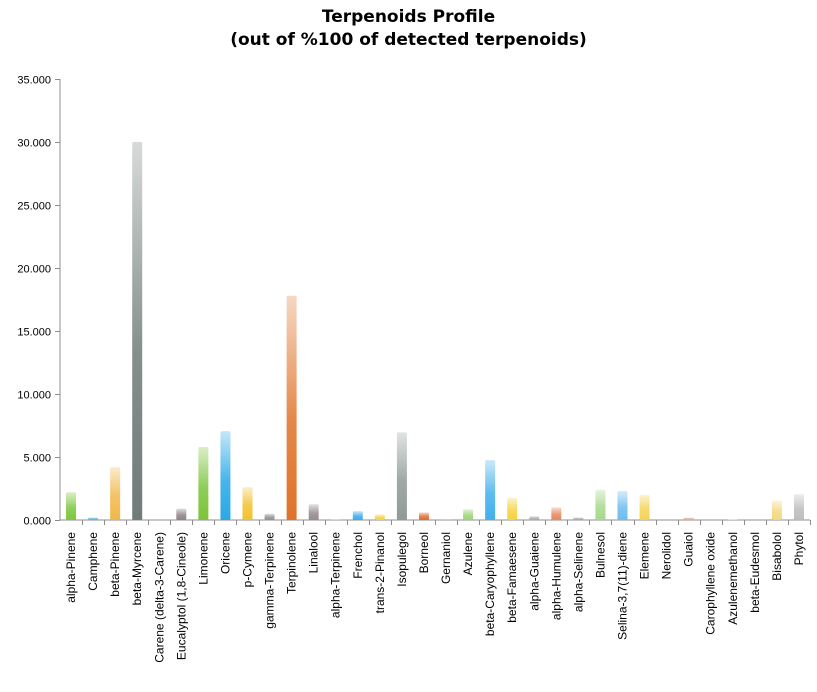 Image resolution: width=817 pixels, height=692 pixels. Describe the element at coordinates (71, 567) in the screenshot. I see `category-label: alpha-Pinene` at that location.